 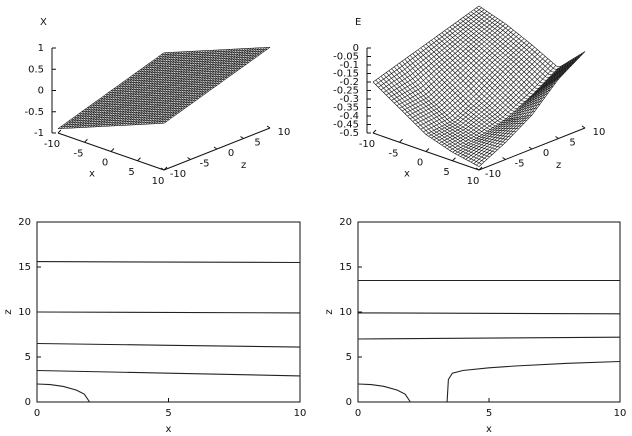 I want to click on v-tick-label: -0.1, so click(x=349, y=65).